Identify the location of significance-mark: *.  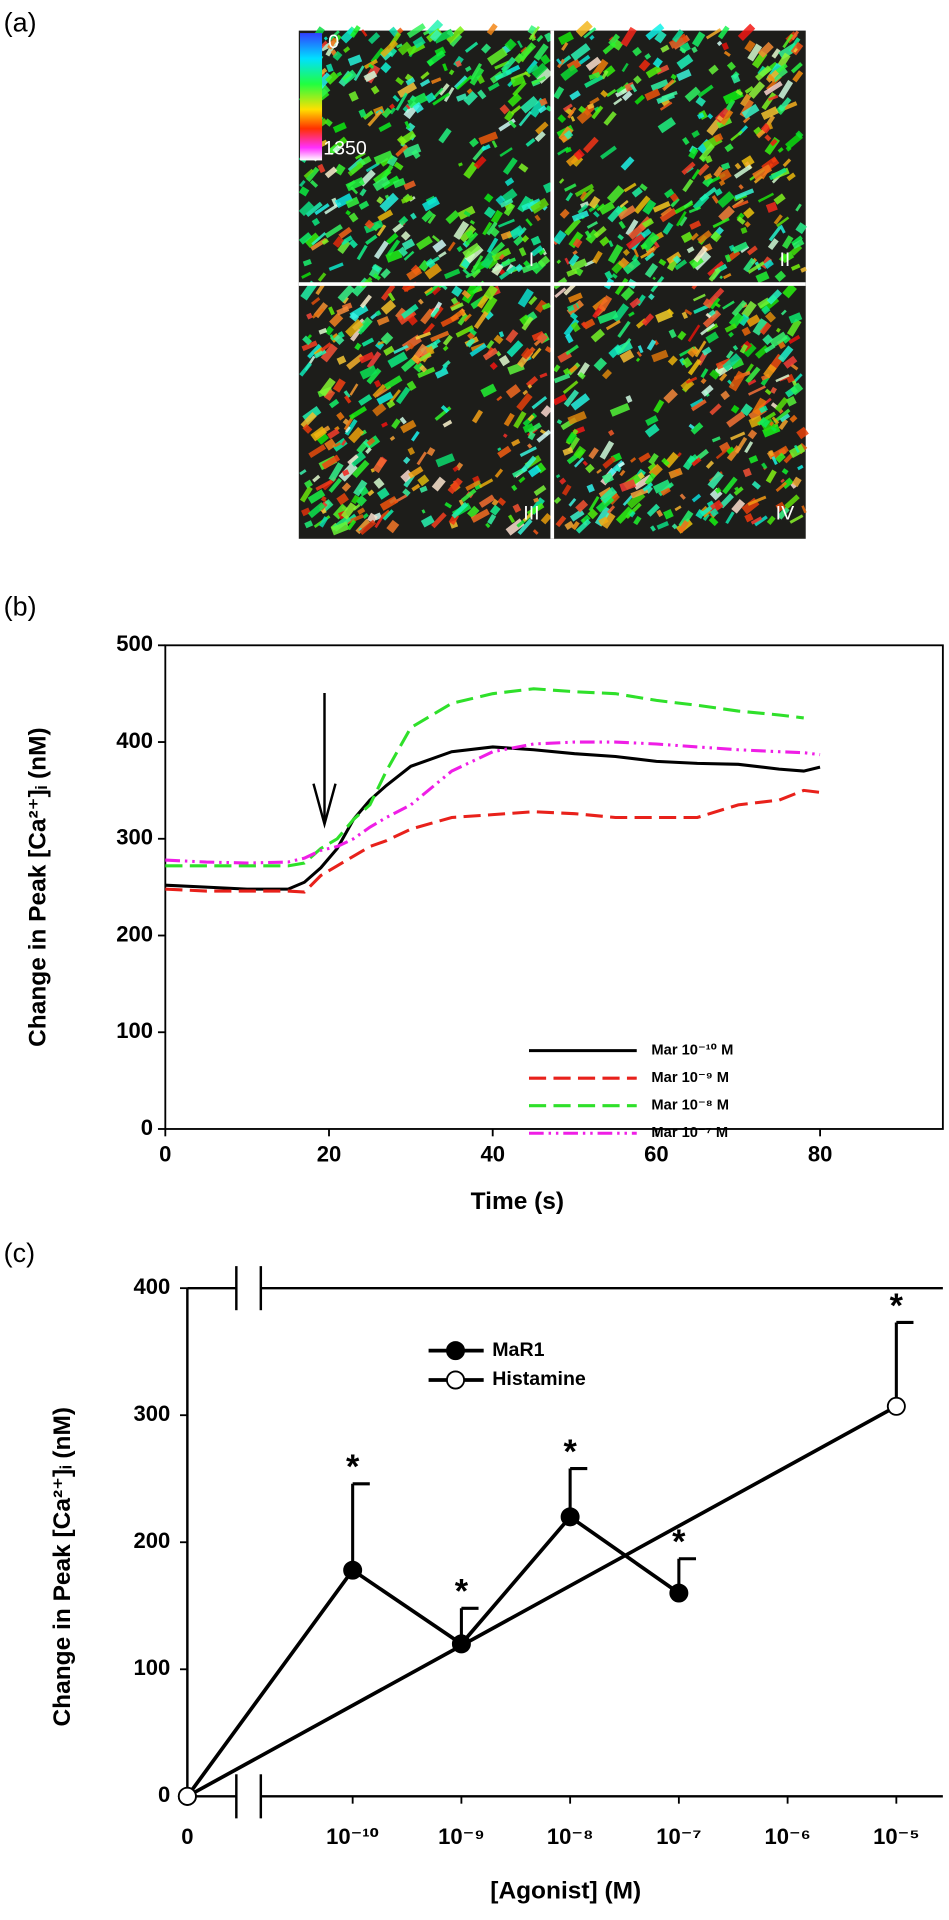
(897, 1306).